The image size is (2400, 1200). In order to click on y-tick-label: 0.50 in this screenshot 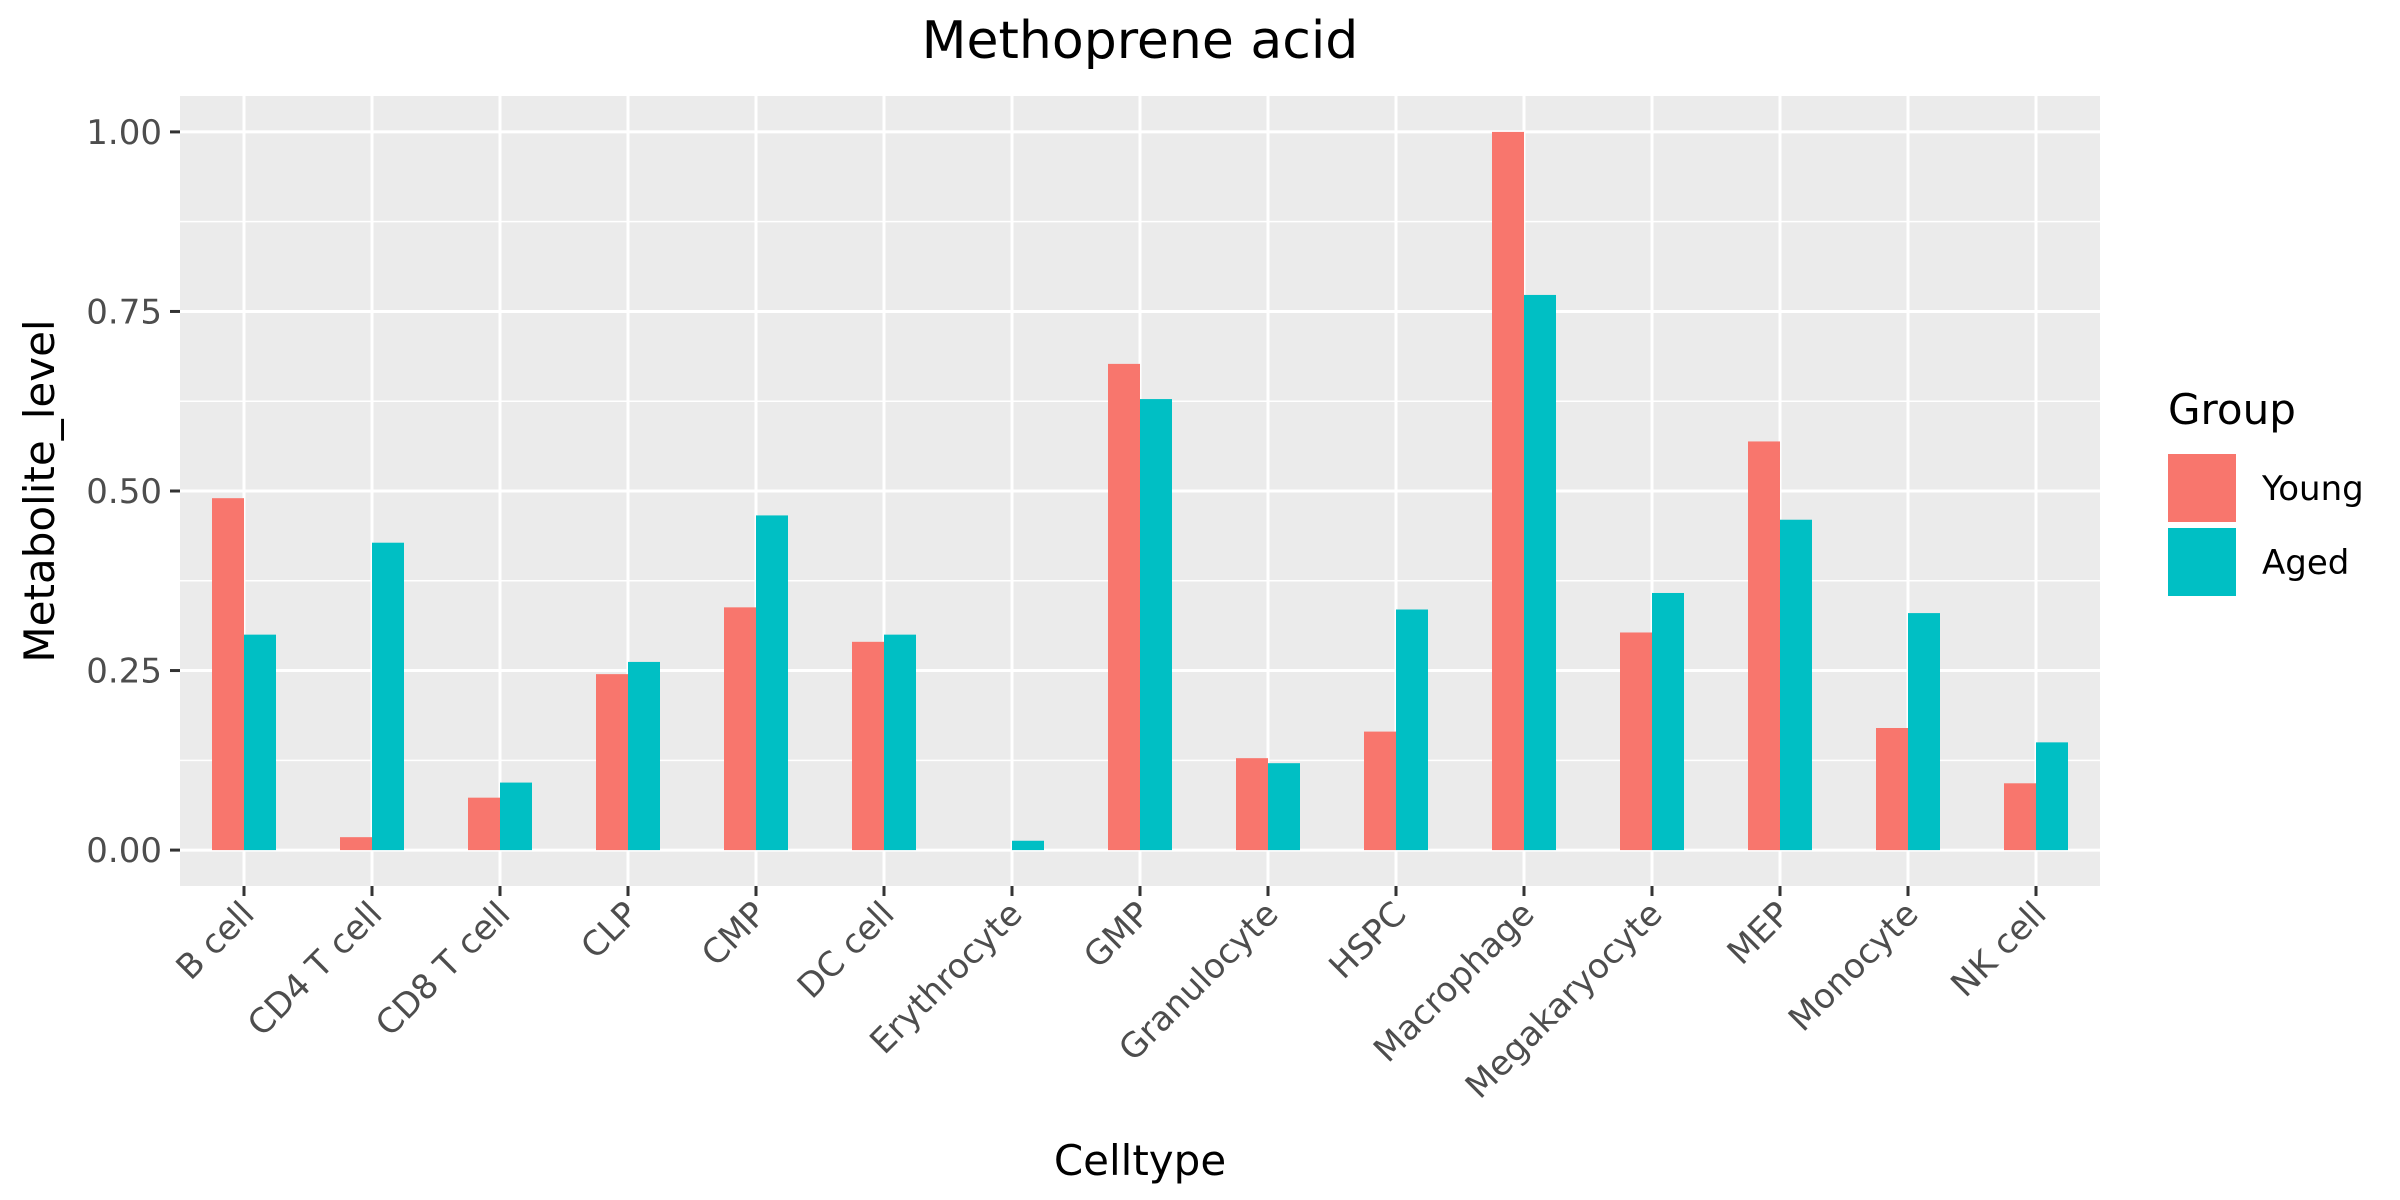, I will do `click(124, 492)`.